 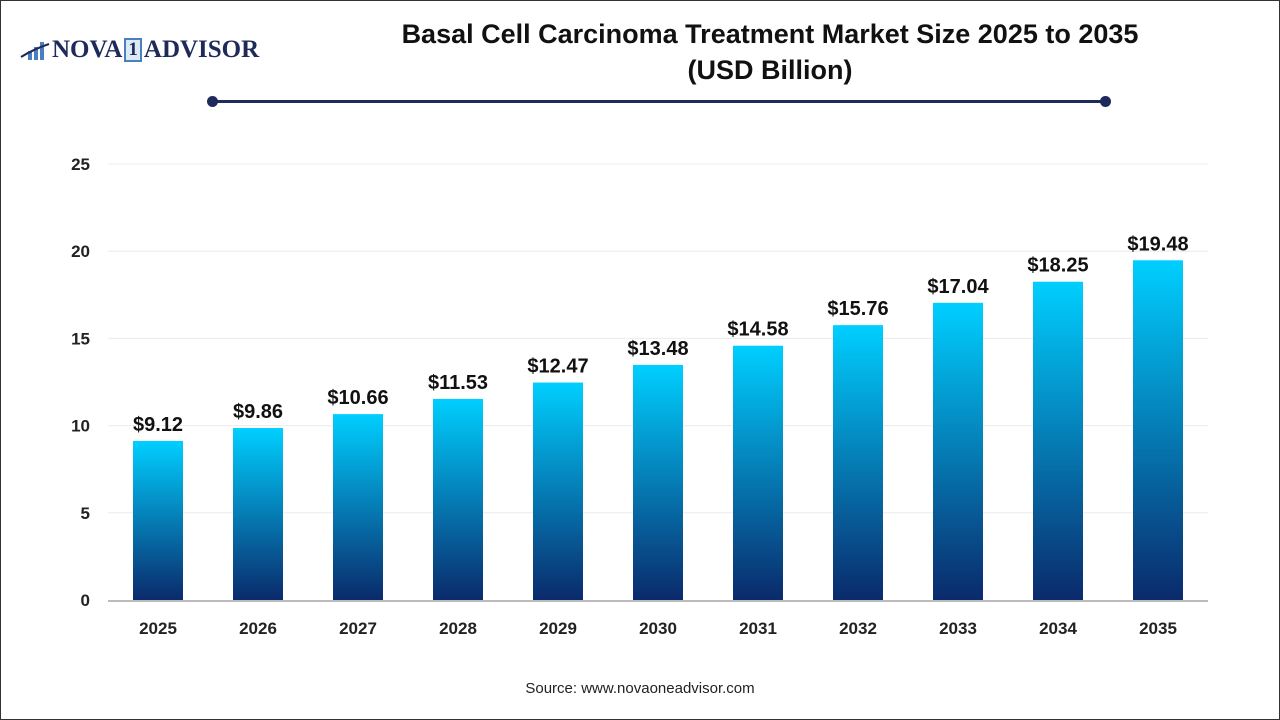 I want to click on data-label: $18.25, so click(x=1057, y=266).